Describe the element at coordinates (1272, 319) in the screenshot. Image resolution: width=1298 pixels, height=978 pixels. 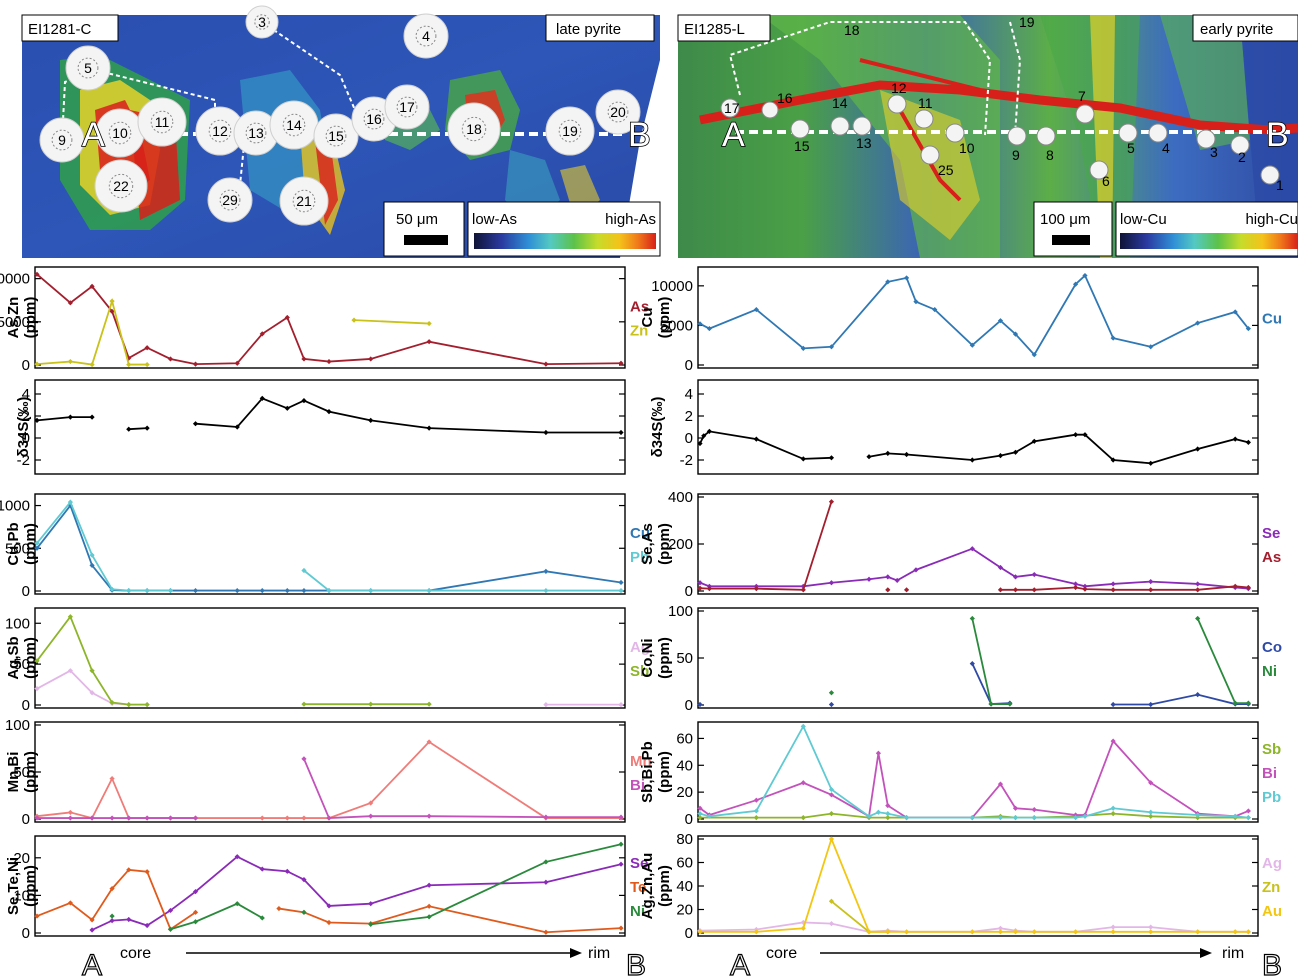
I see `legend-entry-Cu: Cu` at that location.